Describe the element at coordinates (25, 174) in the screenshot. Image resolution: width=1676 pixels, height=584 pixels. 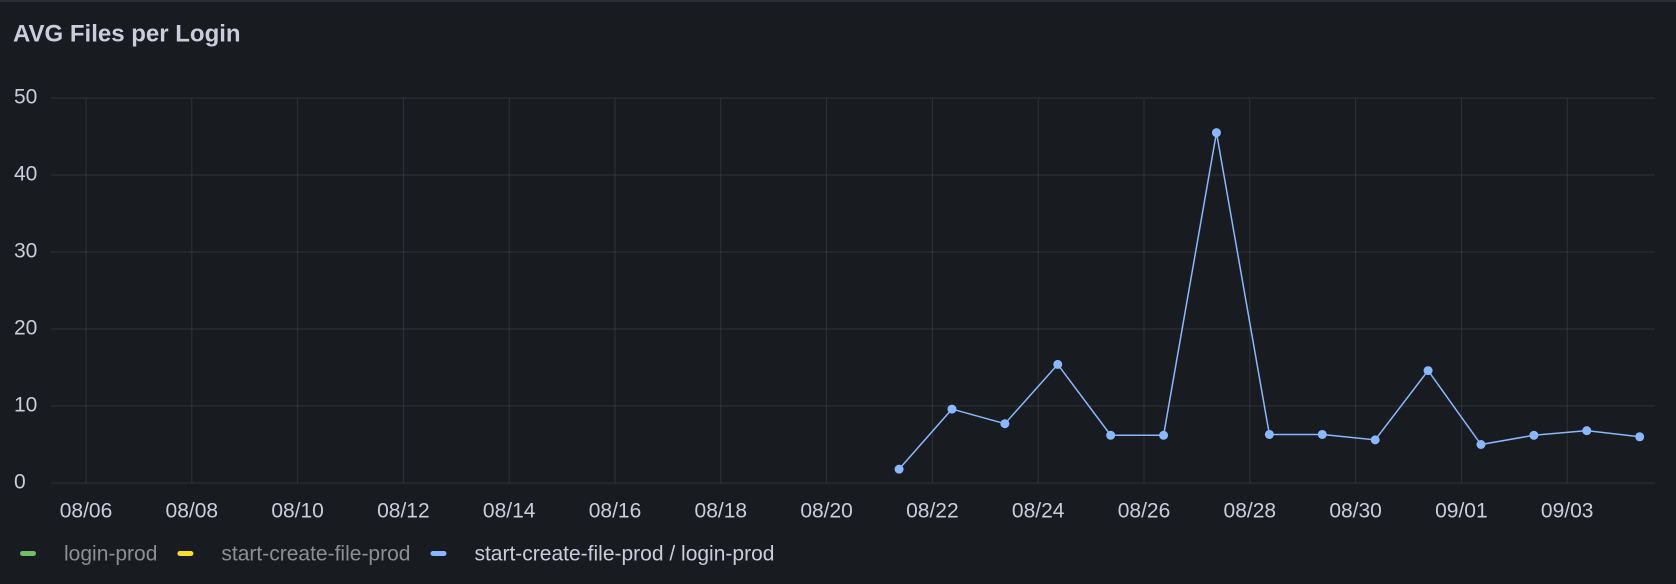
I see `y-tick-label: 40` at that location.